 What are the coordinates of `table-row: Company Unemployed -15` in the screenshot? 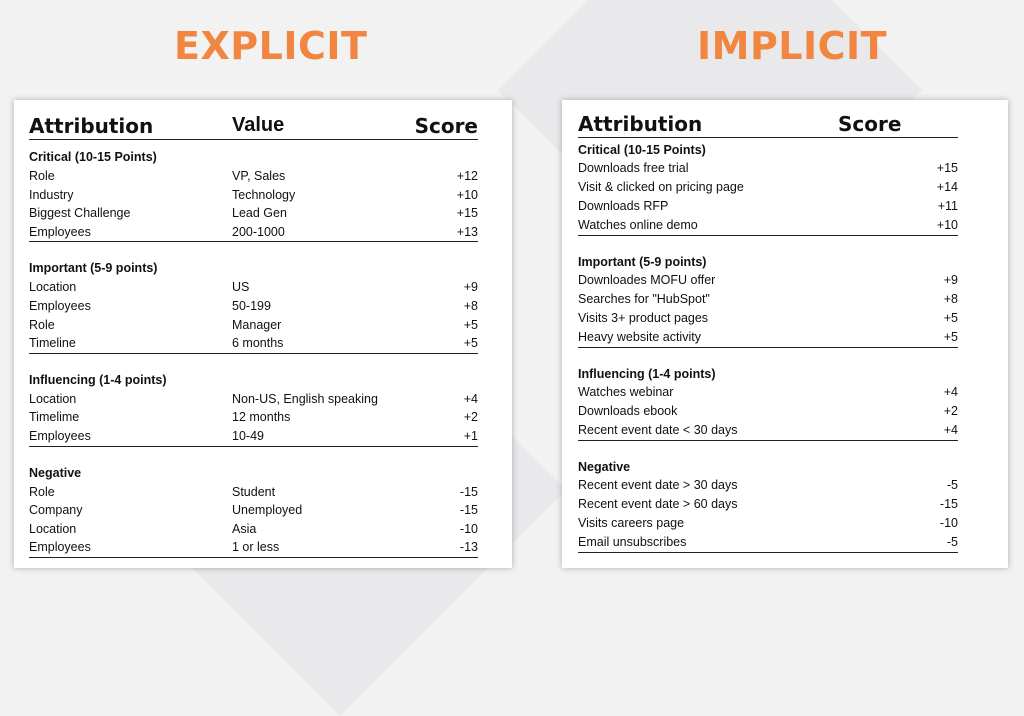 It's located at (253, 510).